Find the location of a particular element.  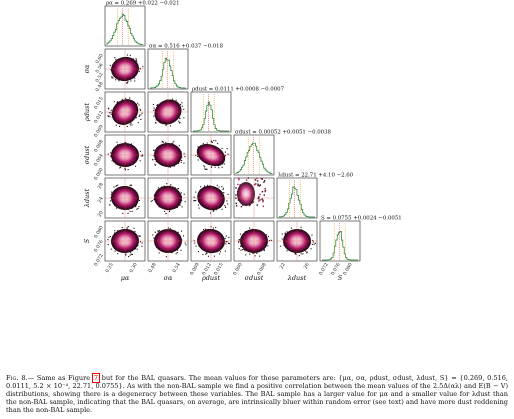

x-axis-label-sigma: σα is located at coordinates (168, 278).